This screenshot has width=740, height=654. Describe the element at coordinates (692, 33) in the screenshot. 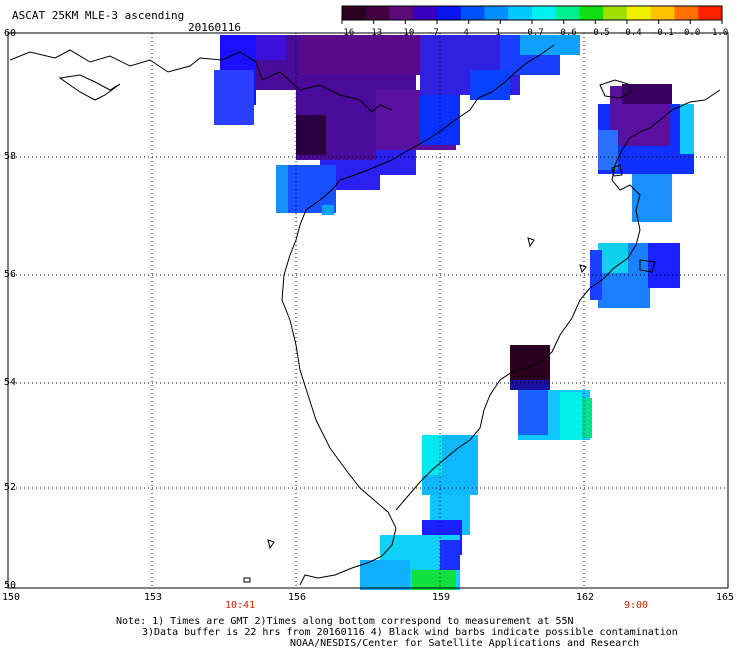

I see `colorbar-label: 0.0` at that location.